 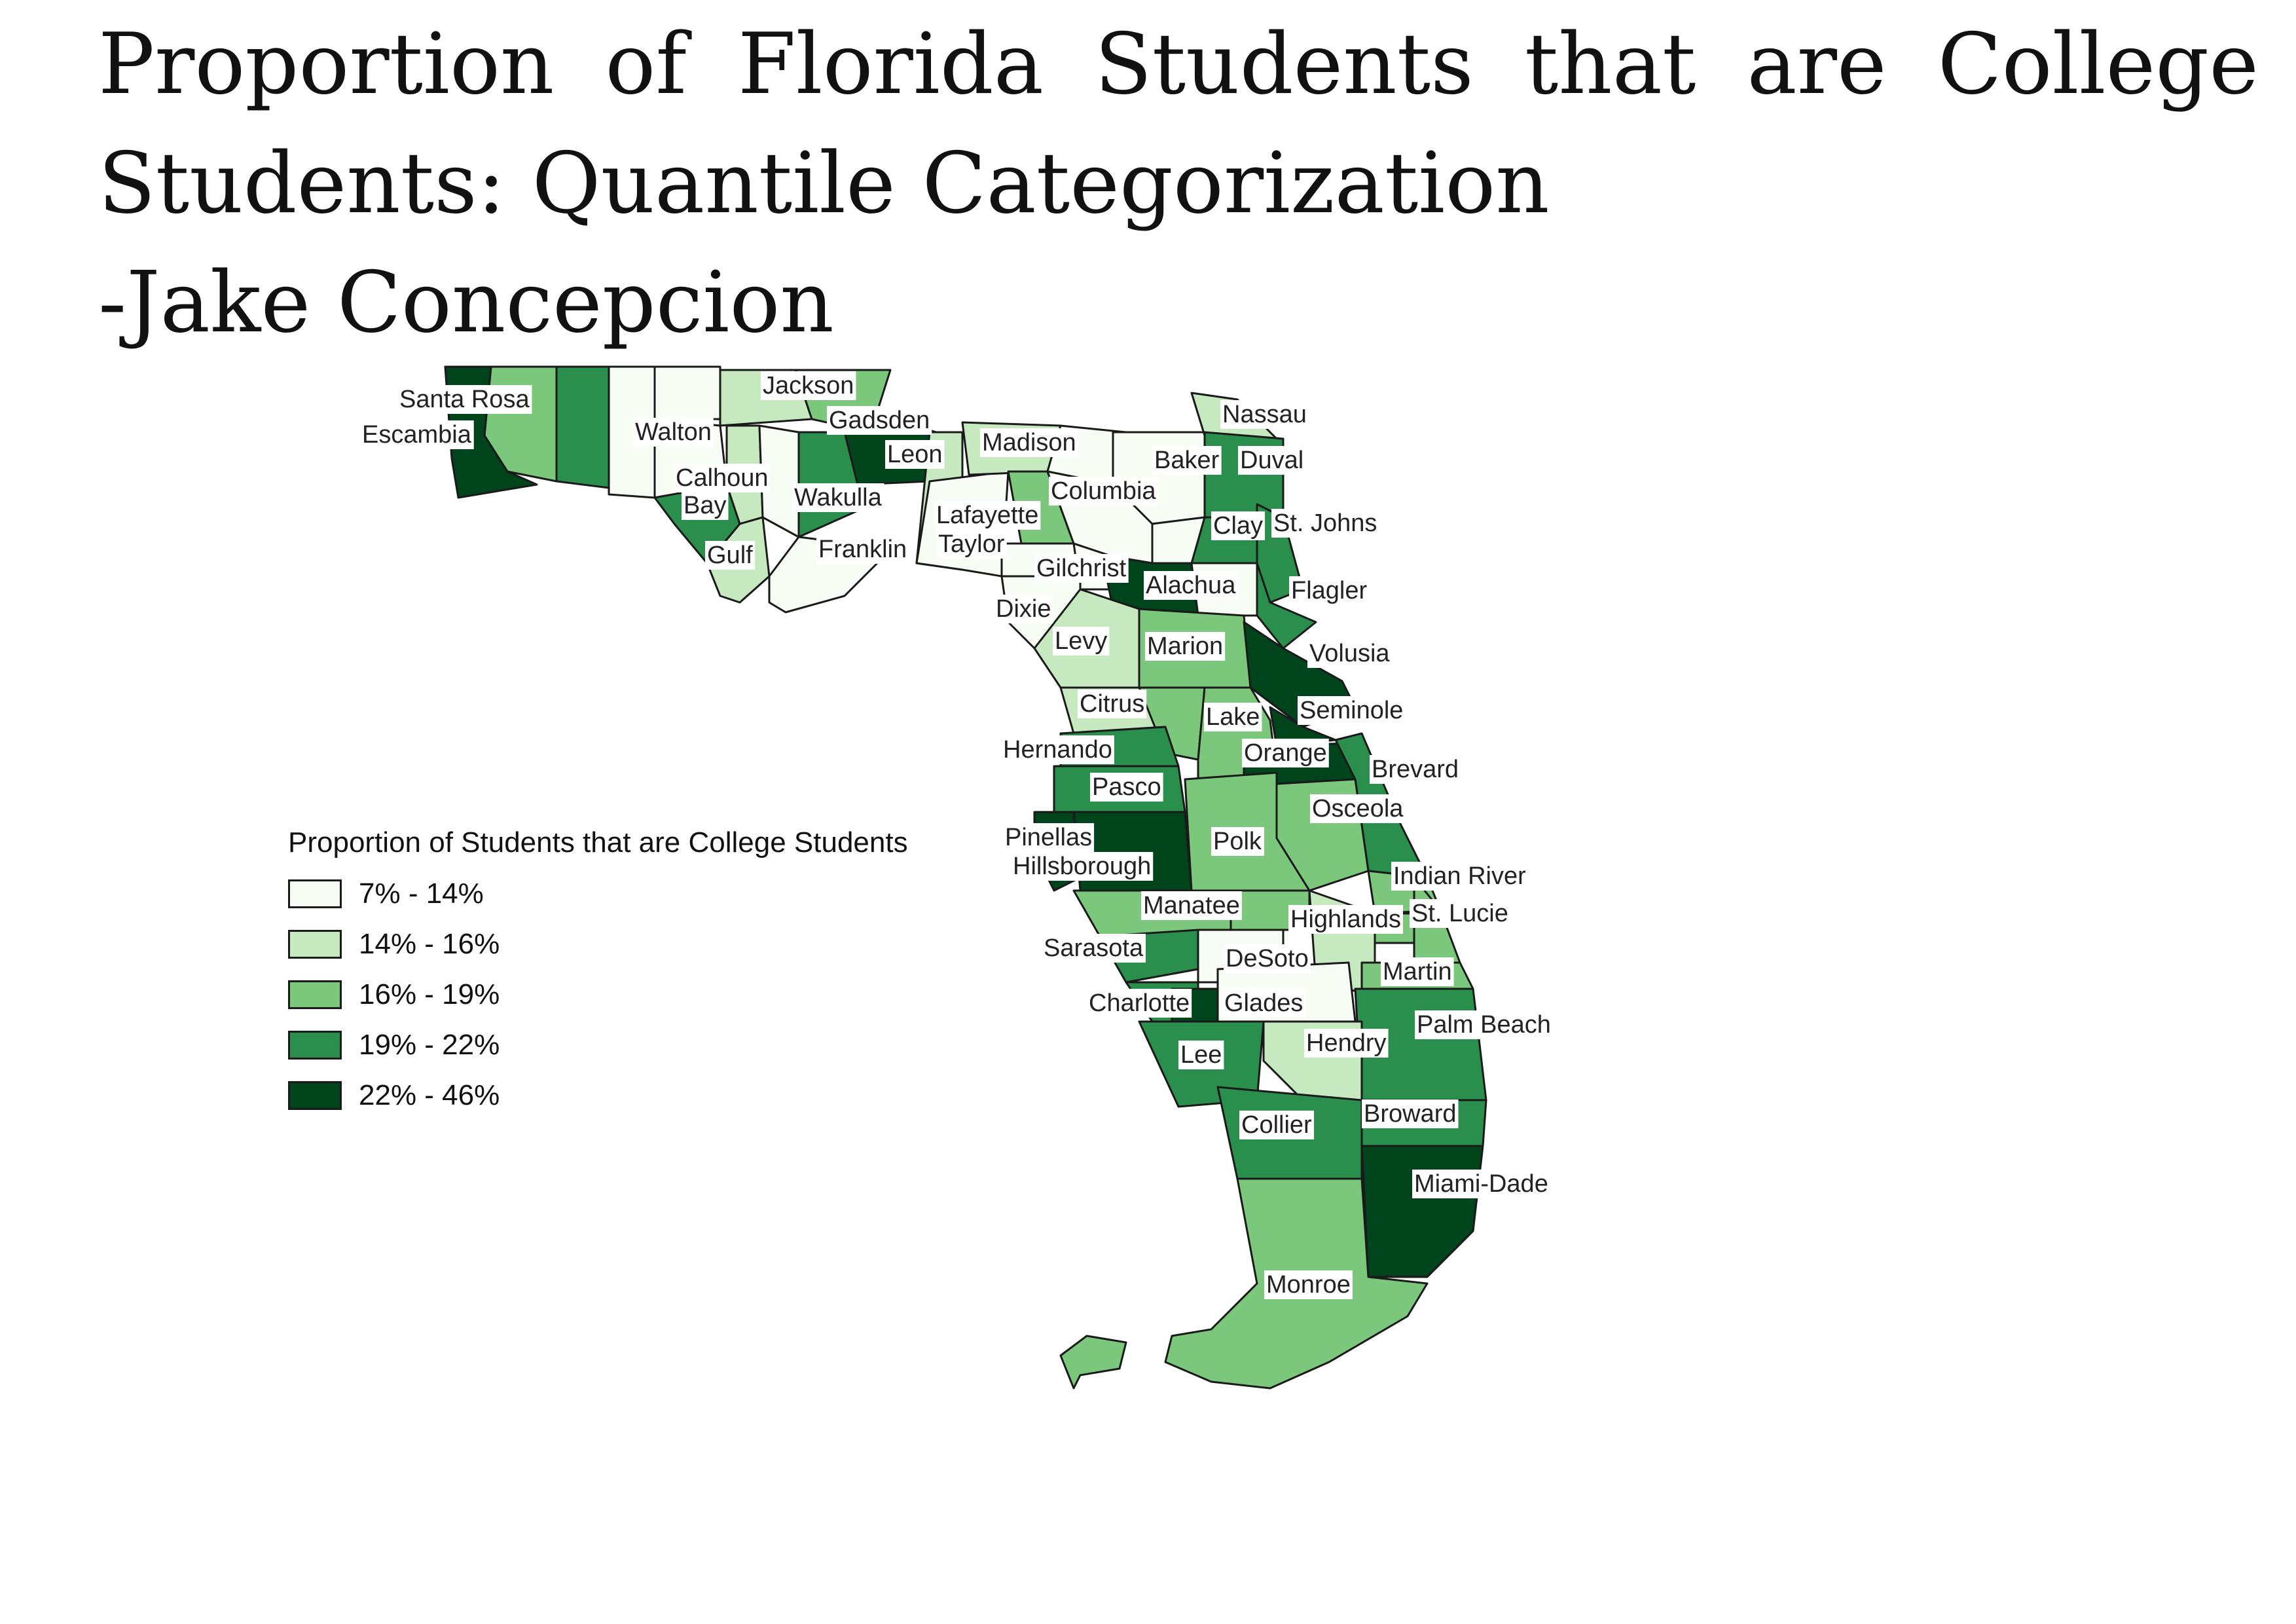 I want to click on label-calhoun: Calhoun, so click(x=722, y=478).